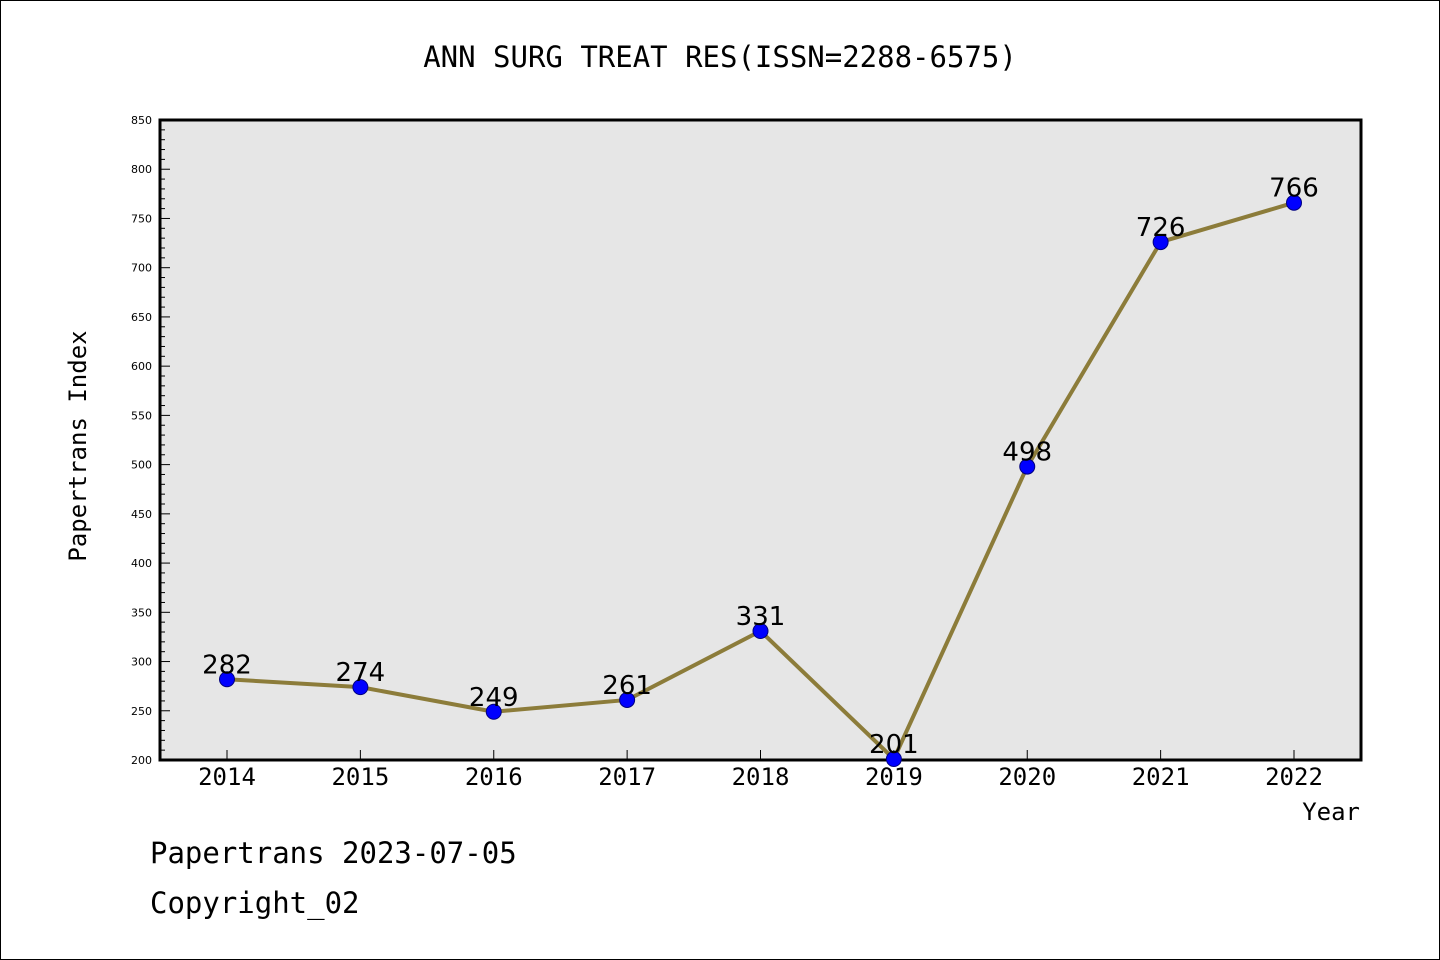  What do you see at coordinates (494, 698) in the screenshot?
I see `data-label: 249` at bounding box center [494, 698].